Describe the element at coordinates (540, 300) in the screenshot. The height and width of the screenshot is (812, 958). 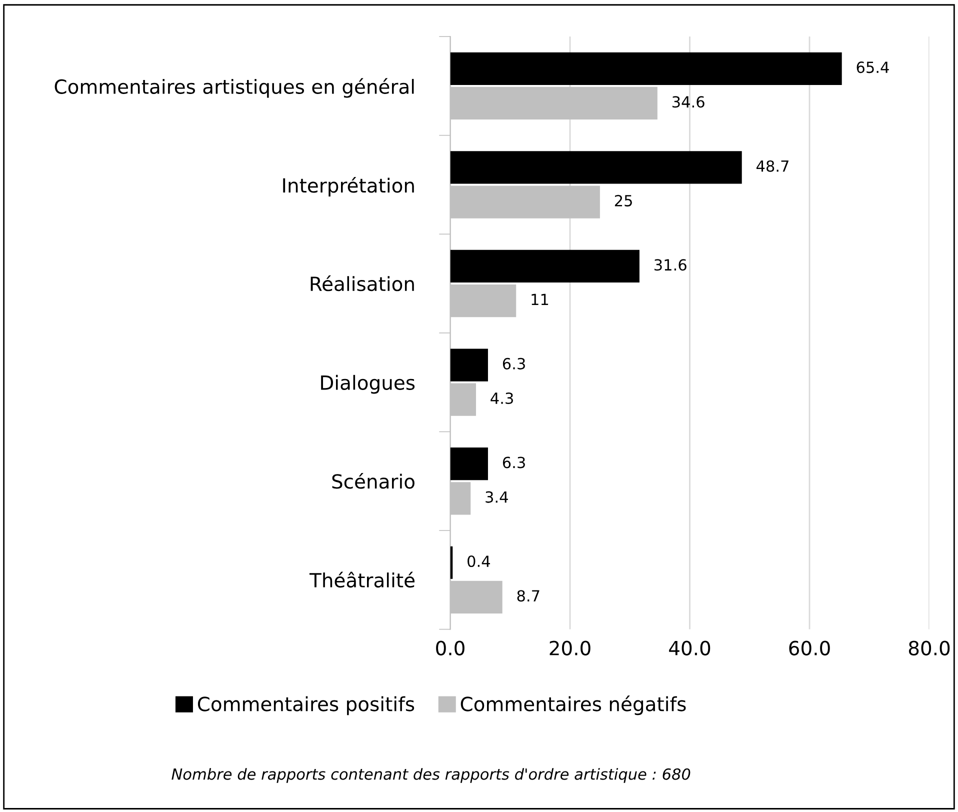
I see `data-label: 11` at that location.